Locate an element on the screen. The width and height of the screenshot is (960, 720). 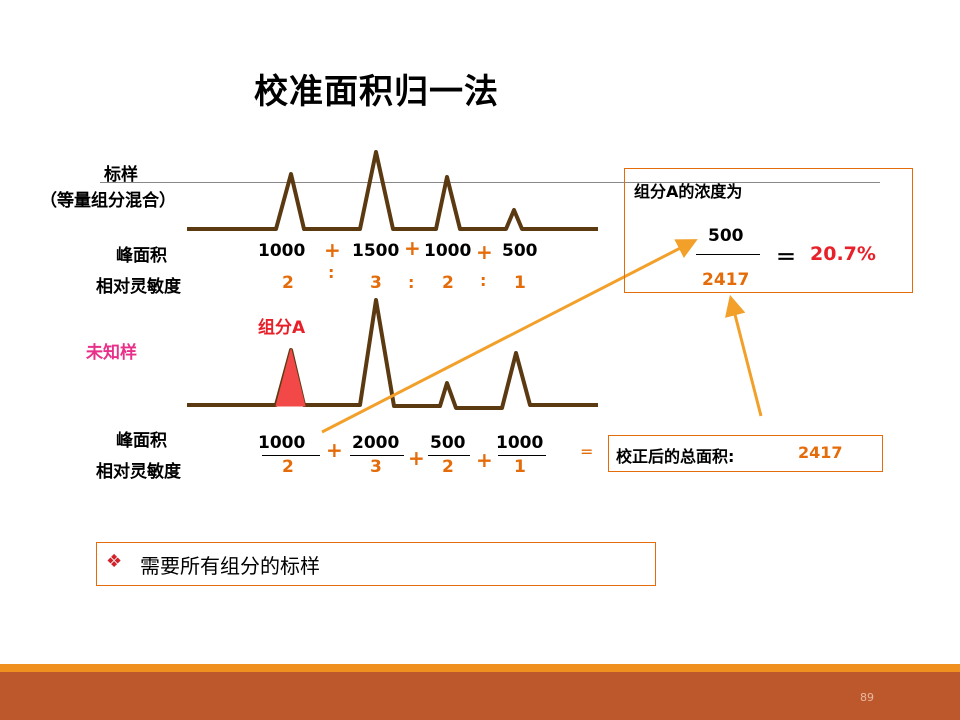
unknown-den-3: 2 is located at coordinates (448, 467).